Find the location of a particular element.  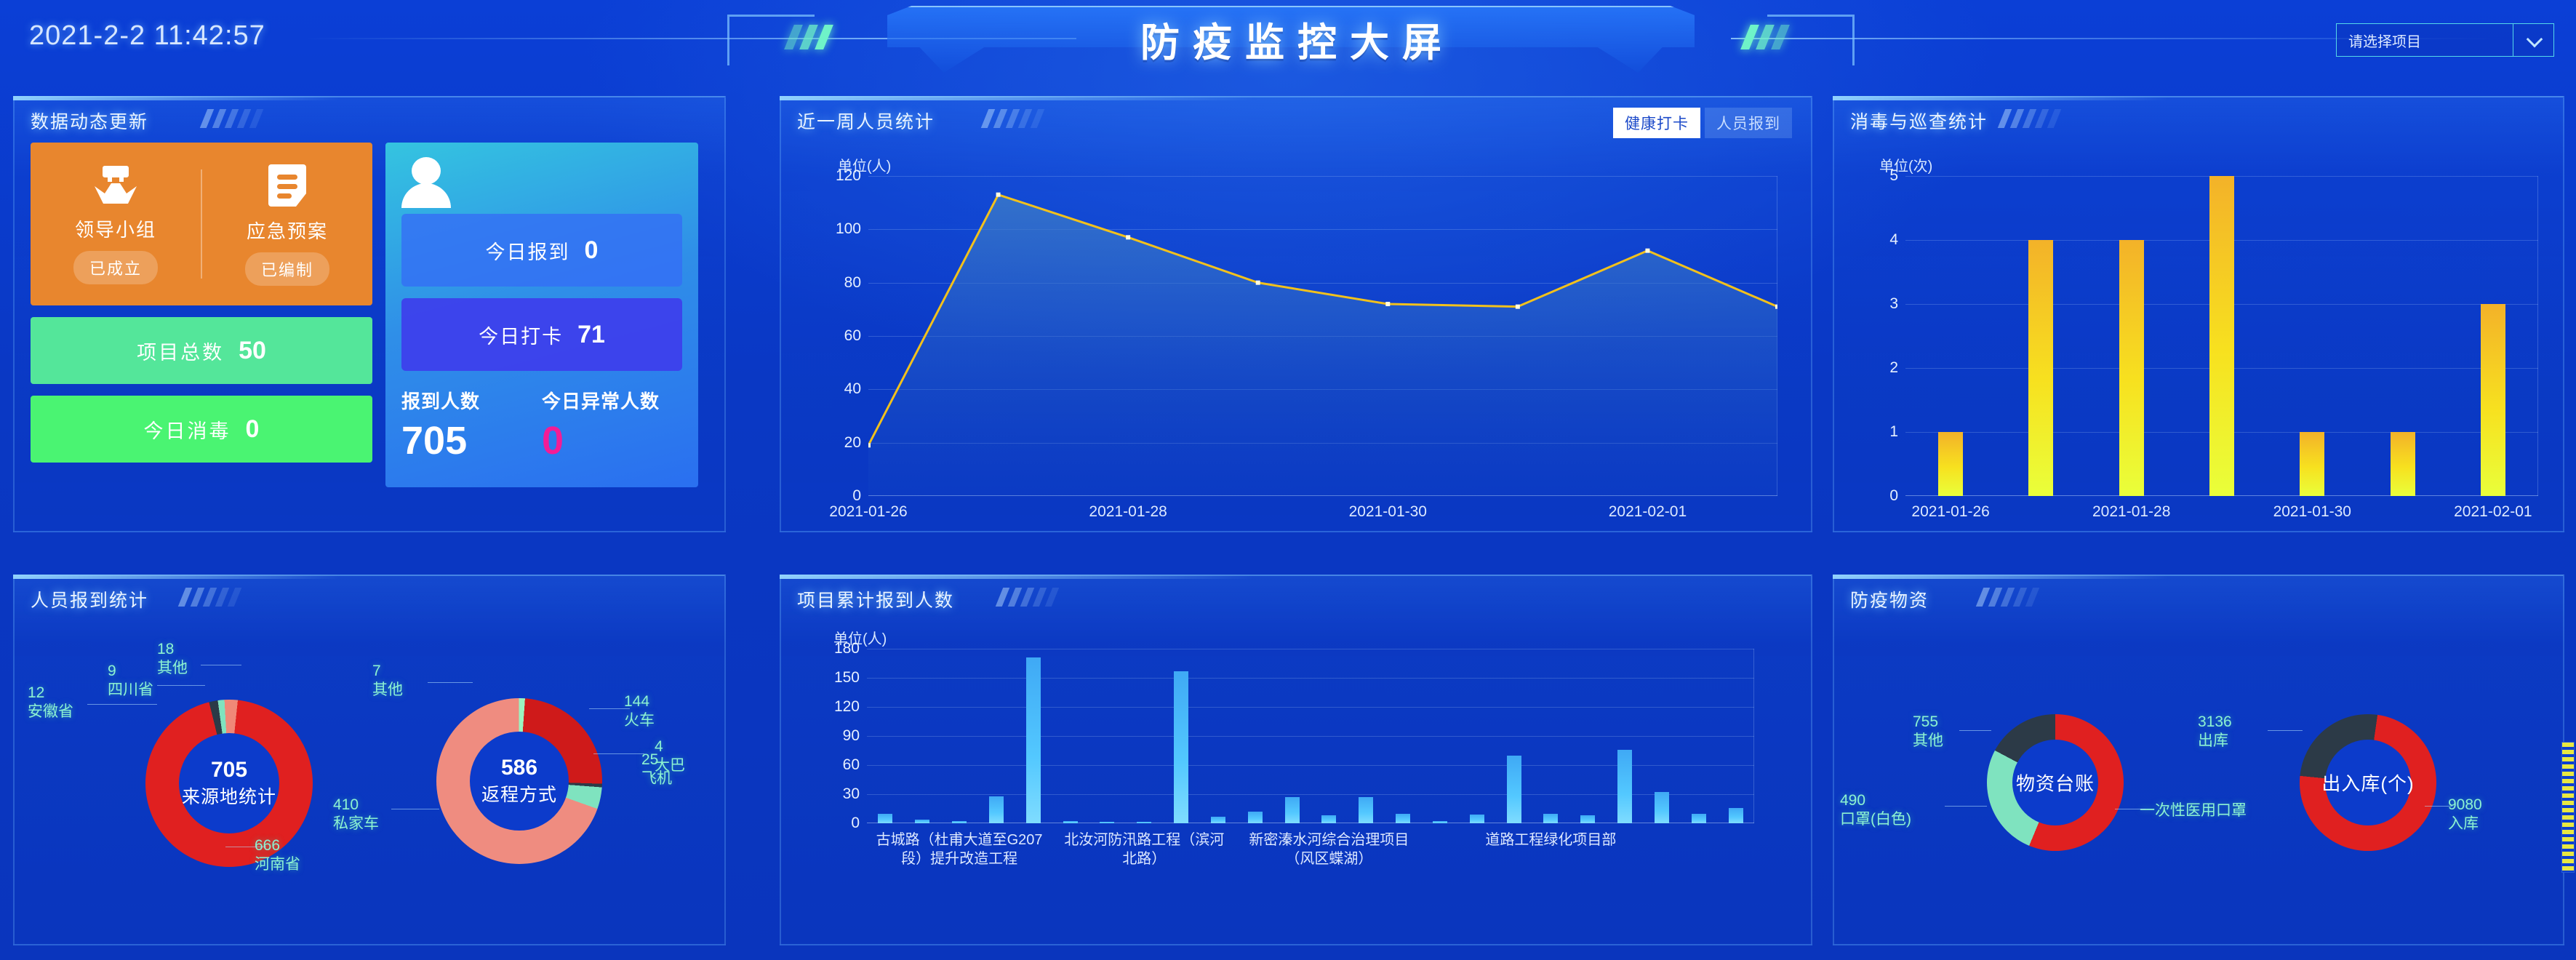

stock-donut-center: 出入库(个) is located at coordinates (2368, 782).